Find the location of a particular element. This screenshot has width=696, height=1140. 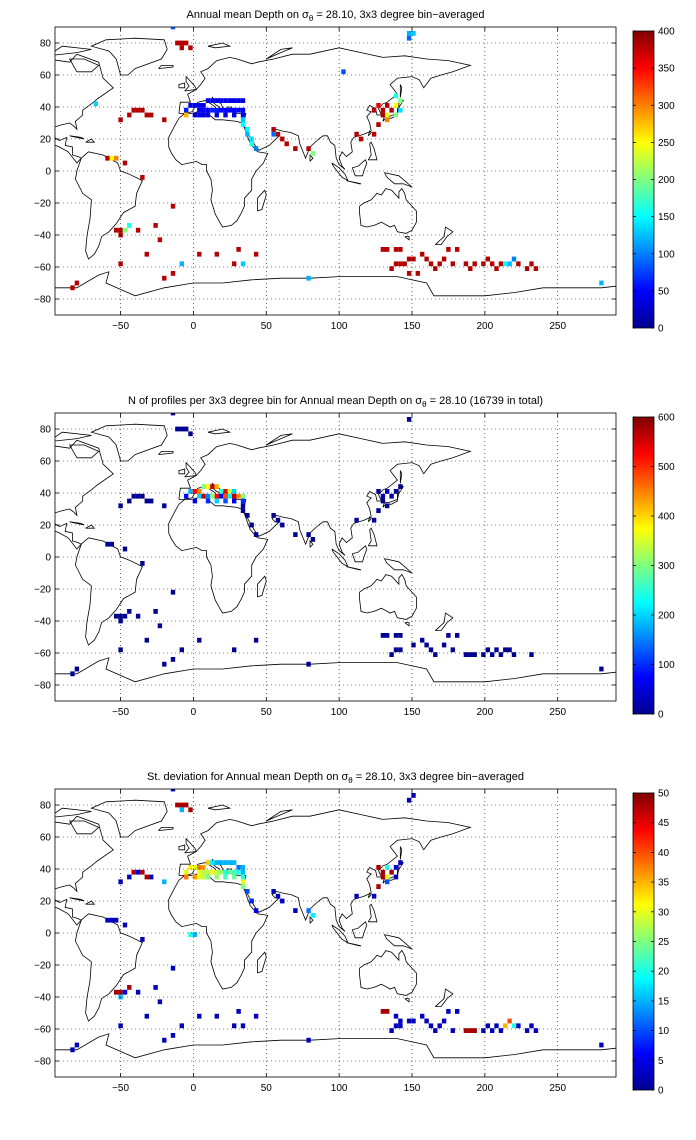

y-tick-label: −20 is located at coordinates (42, 966).